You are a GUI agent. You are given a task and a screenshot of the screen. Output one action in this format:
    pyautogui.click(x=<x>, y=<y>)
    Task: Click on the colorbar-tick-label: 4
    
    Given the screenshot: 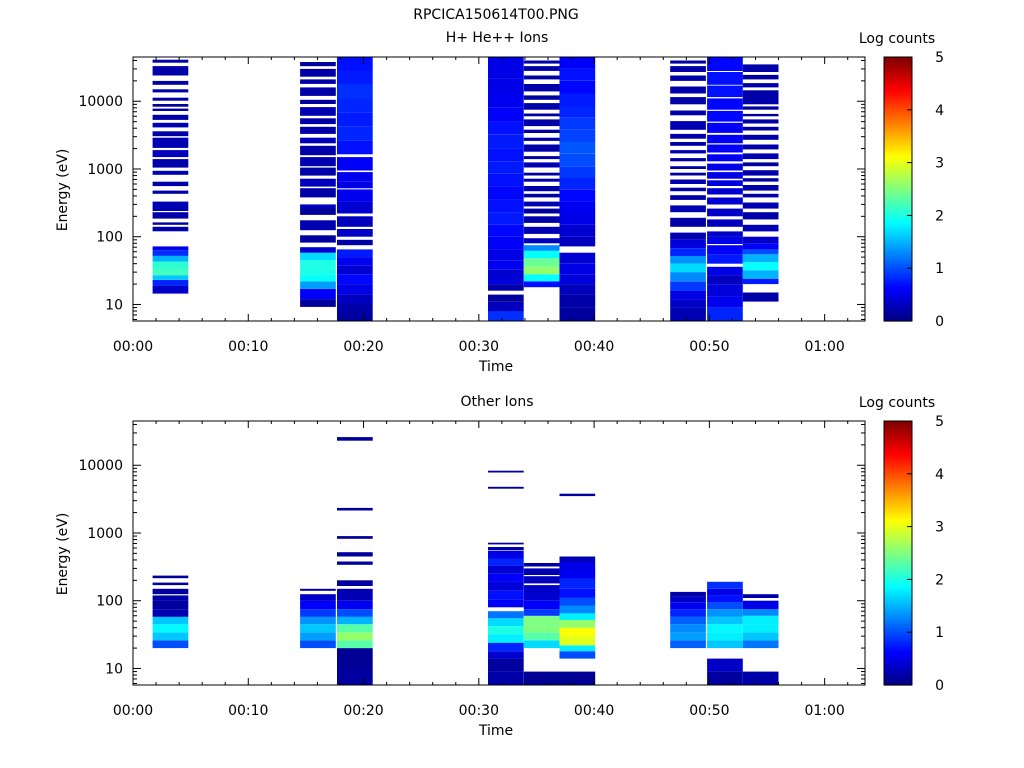 What is the action you would take?
    pyautogui.click(x=939, y=475)
    